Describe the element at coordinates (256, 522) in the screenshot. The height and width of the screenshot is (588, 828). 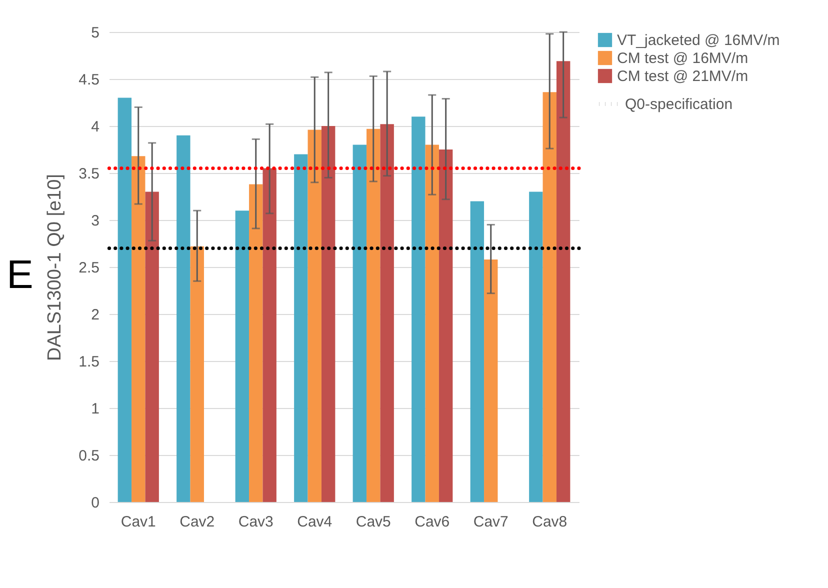
I see `x-tick-label: Cav3` at that location.